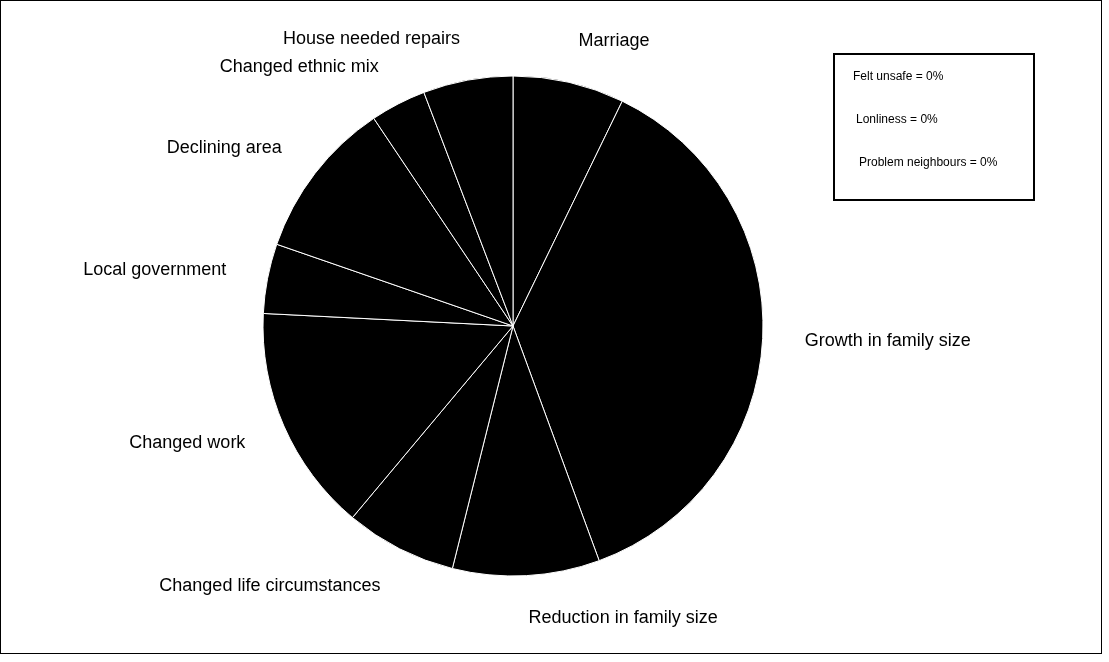 This screenshot has height=662, width=1109. Describe the element at coordinates (188, 441) in the screenshot. I see `slice-label: Changed work` at that location.